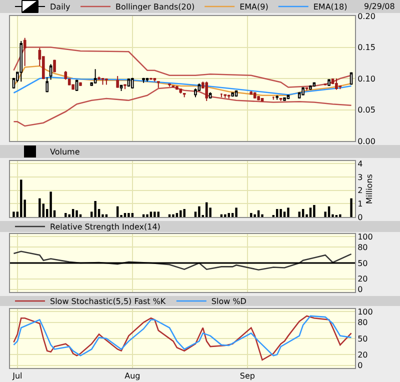 The width and height of the screenshot is (400, 382). What do you see at coordinates (360, 203) in the screenshot?
I see `y-tick-label: 1` at bounding box center [360, 203].